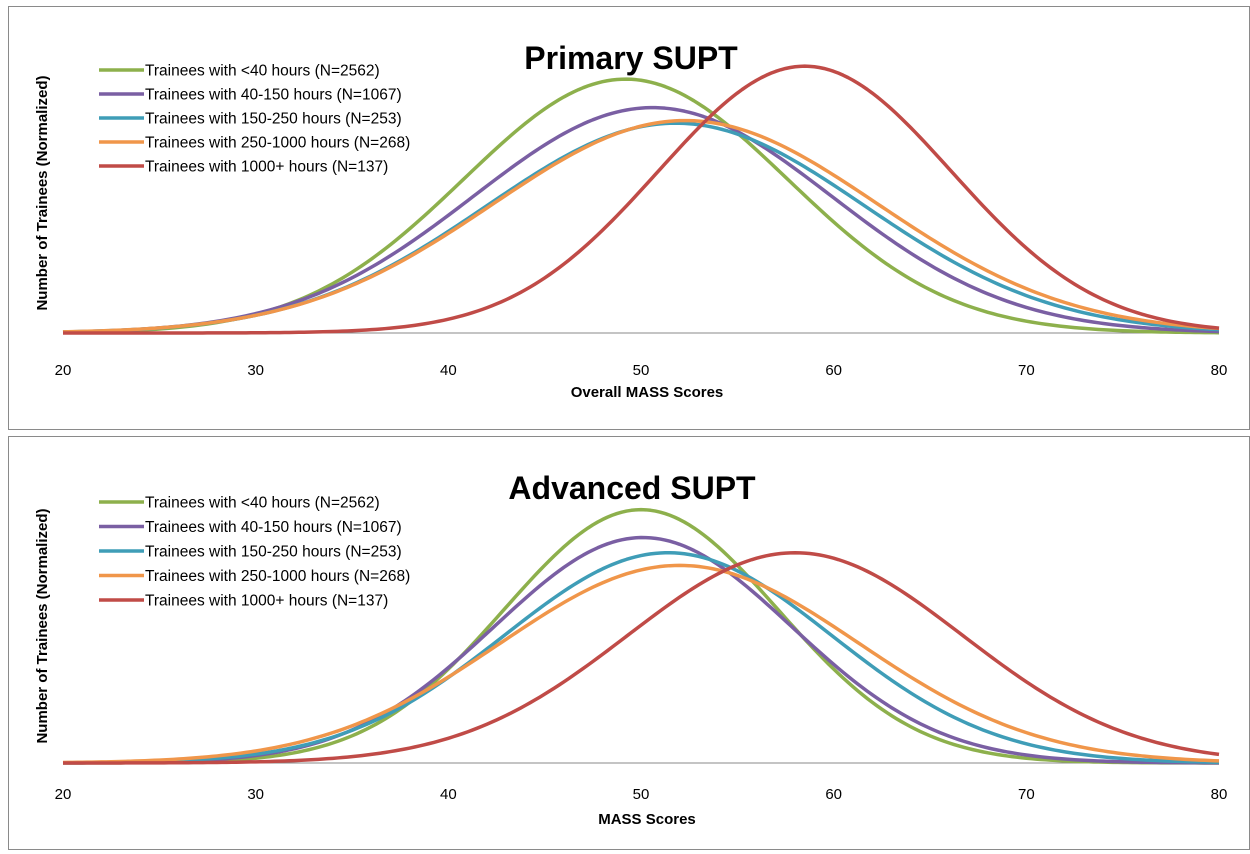 Image resolution: width=1250 pixels, height=854 pixels. Describe the element at coordinates (647, 392) in the screenshot. I see `x-axis-label: Overall MASS Scores` at that location.